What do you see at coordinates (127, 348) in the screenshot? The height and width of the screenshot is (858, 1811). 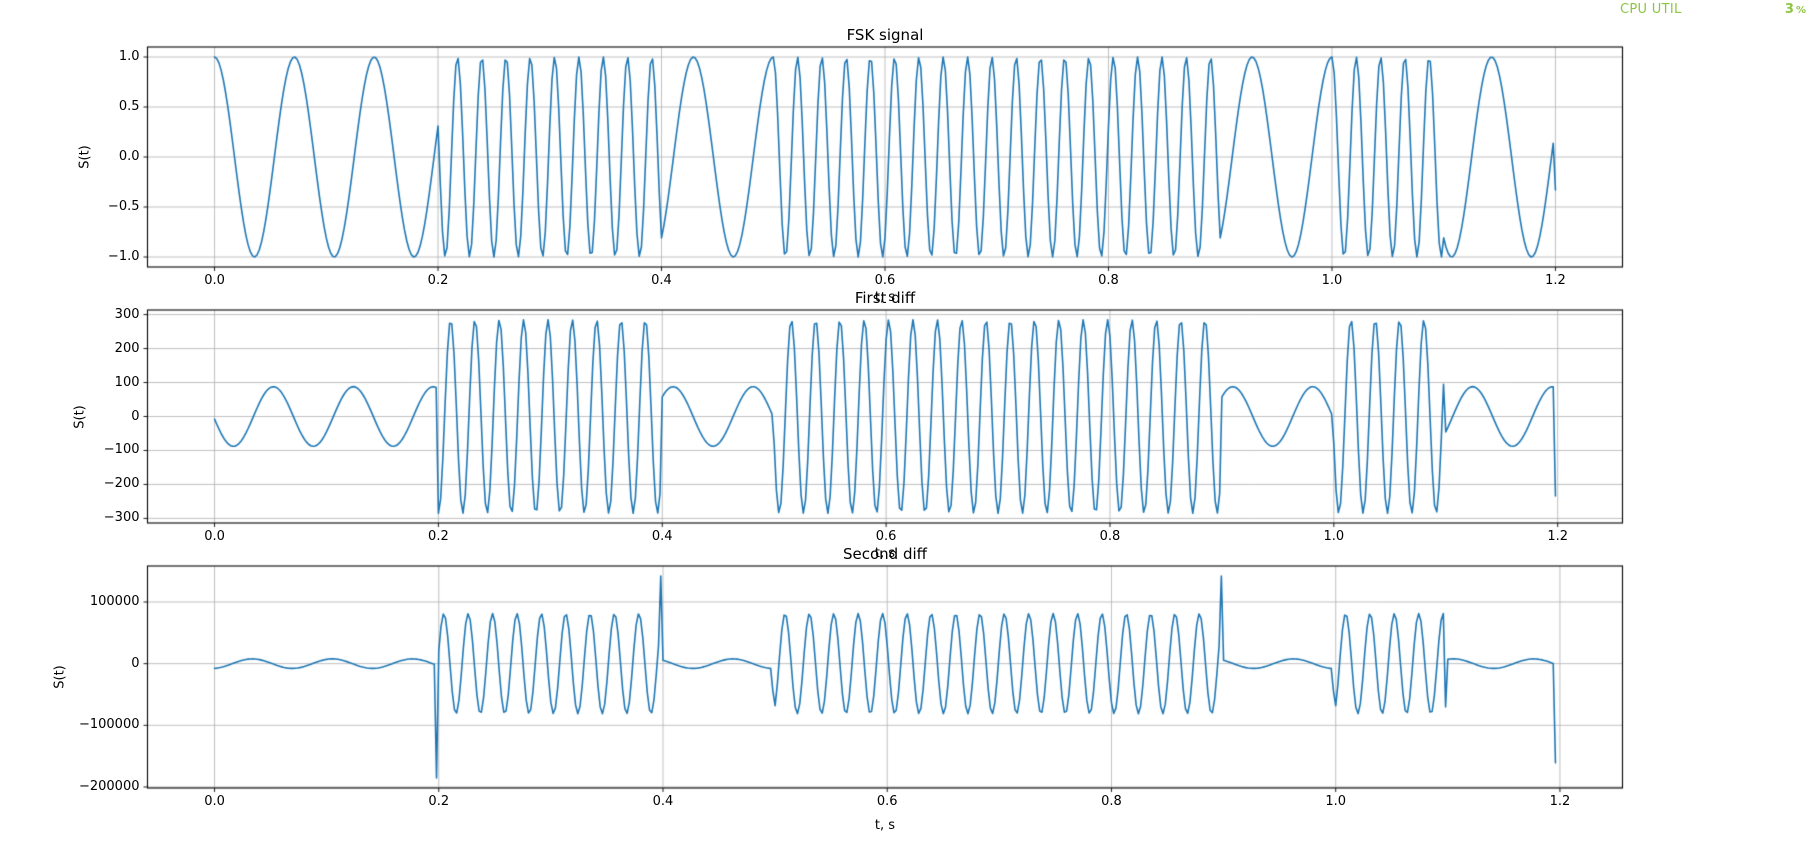 I see `y-tick-label: 200` at bounding box center [127, 348].